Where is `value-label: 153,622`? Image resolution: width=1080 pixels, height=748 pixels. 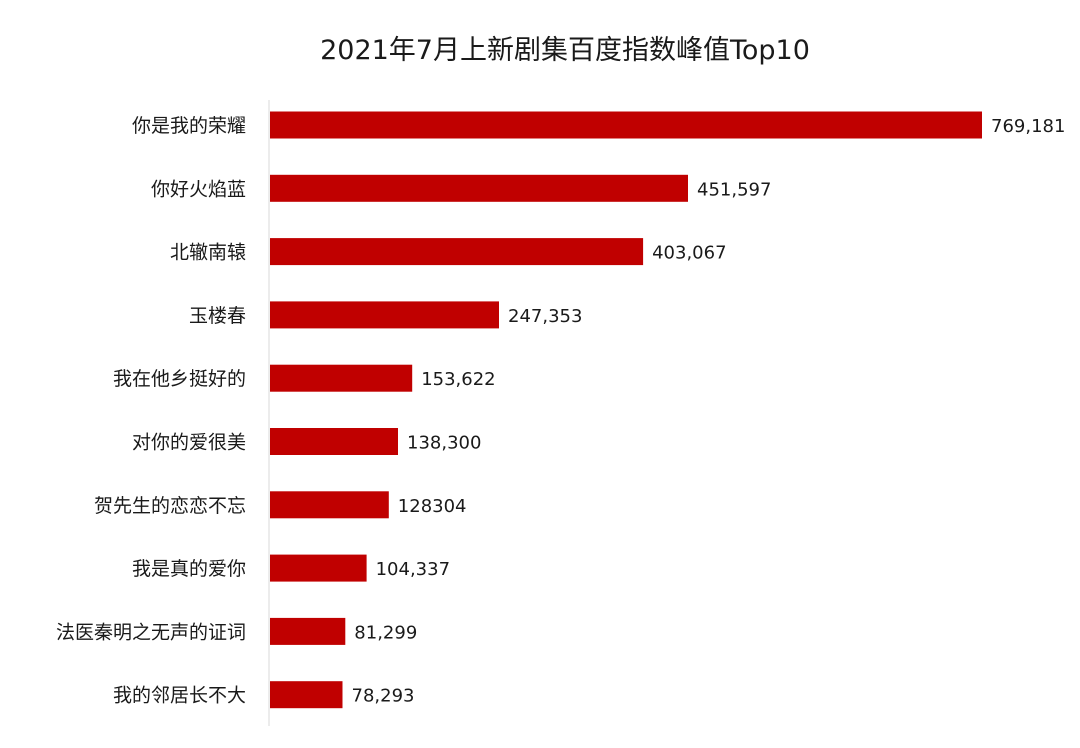
value-label: 153,622 is located at coordinates (458, 379).